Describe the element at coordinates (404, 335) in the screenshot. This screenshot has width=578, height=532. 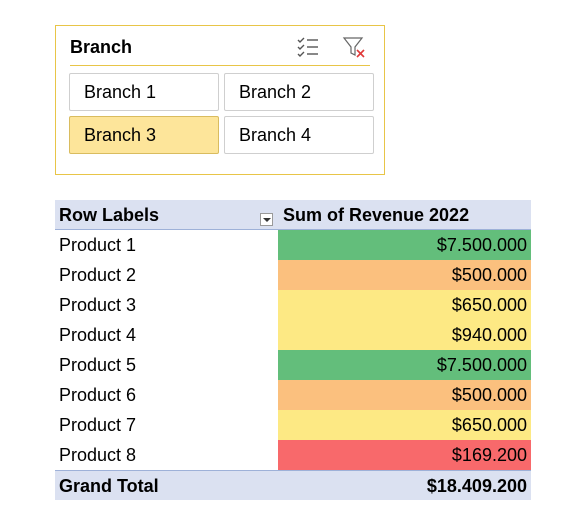
I see `row-value: $940.000` at that location.